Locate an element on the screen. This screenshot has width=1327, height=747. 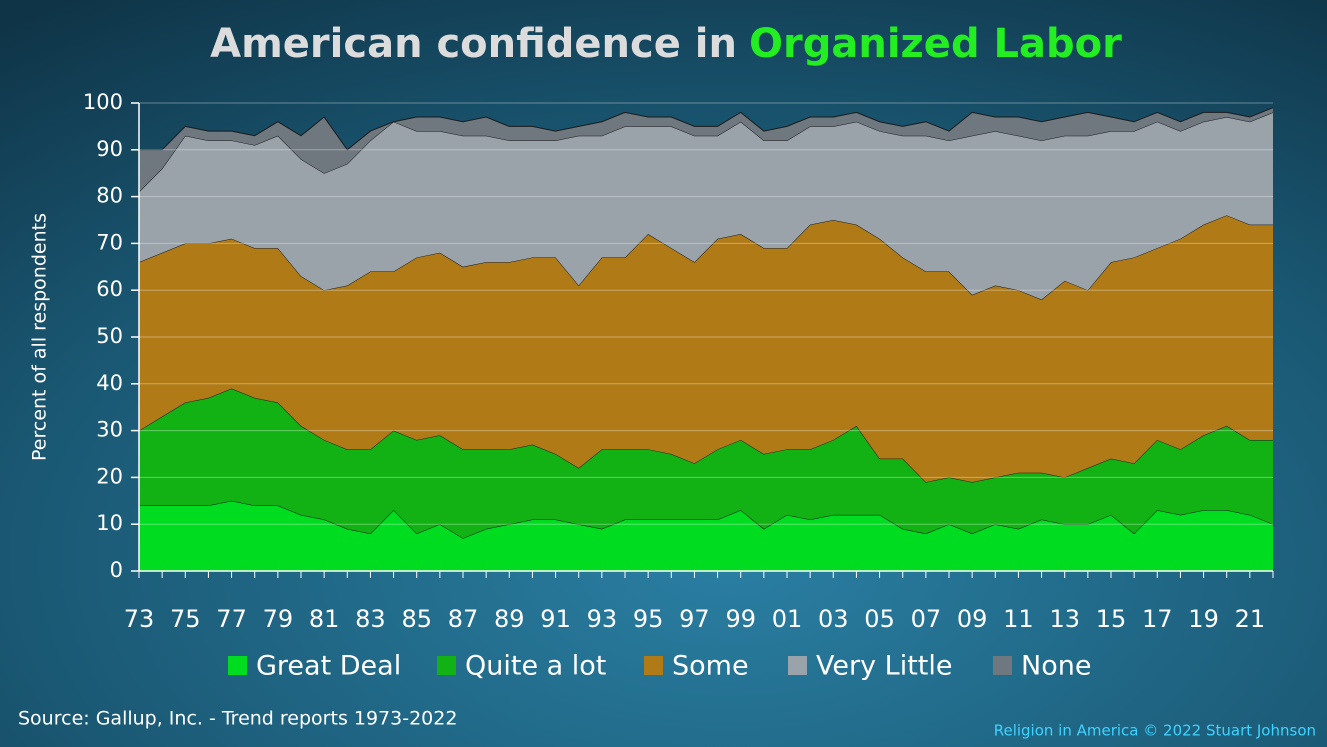
y-tick-label: 40 is located at coordinates (109, 383).